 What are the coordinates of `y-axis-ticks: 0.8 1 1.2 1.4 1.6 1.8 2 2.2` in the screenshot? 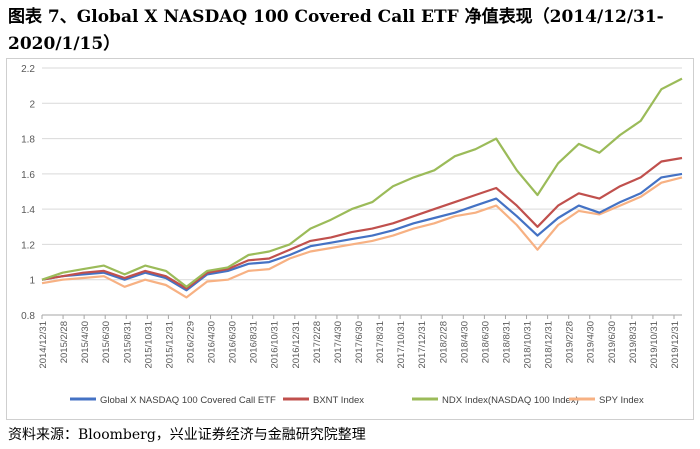 It's located at (28, 193).